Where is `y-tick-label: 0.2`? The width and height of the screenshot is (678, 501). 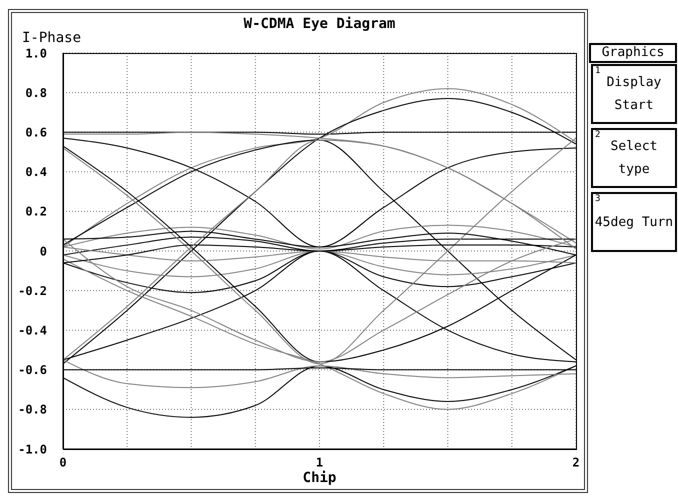
y-tick-label: 0.2 is located at coordinates (36, 211).